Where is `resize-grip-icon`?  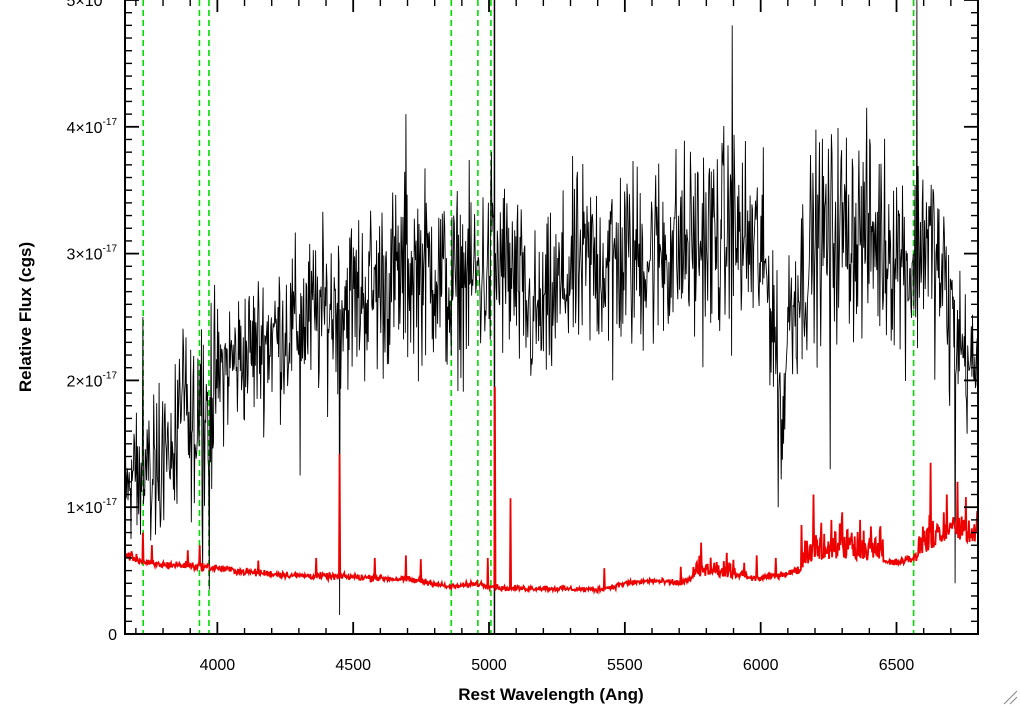 resize-grip-icon is located at coordinates (1010, 697).